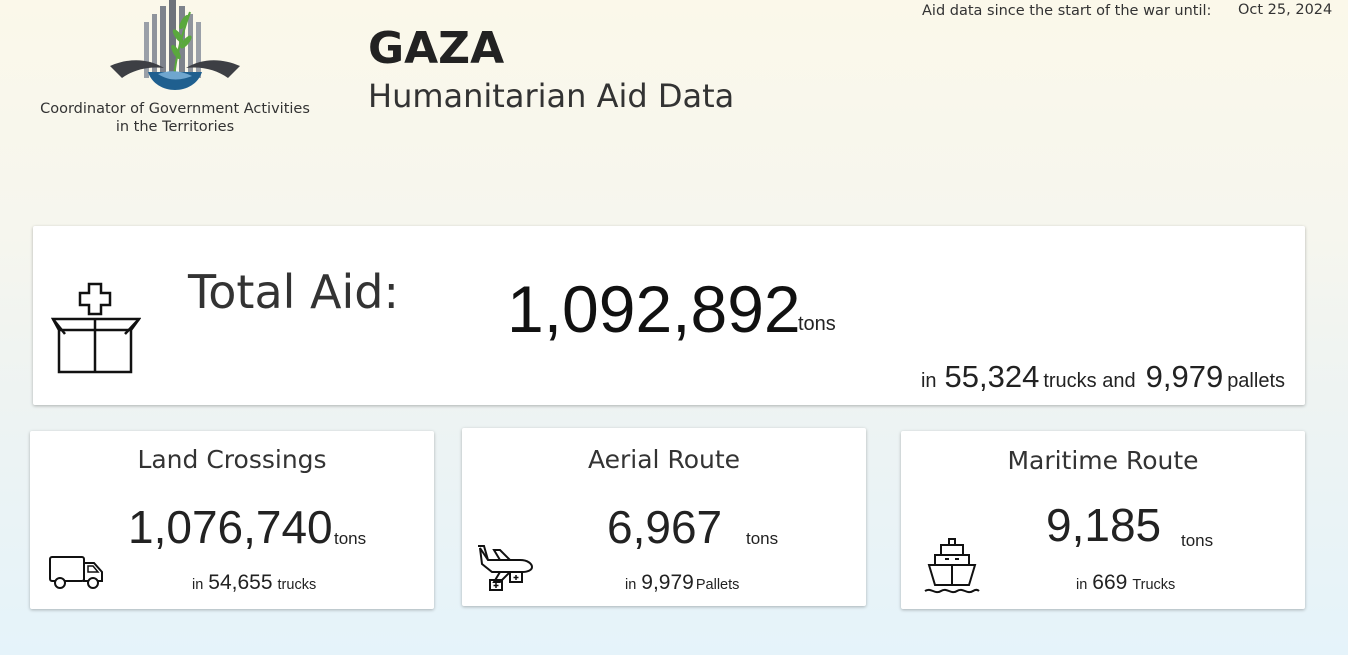  Describe the element at coordinates (175, 127) in the screenshot. I see `org-name-line2: in the Territories` at that location.